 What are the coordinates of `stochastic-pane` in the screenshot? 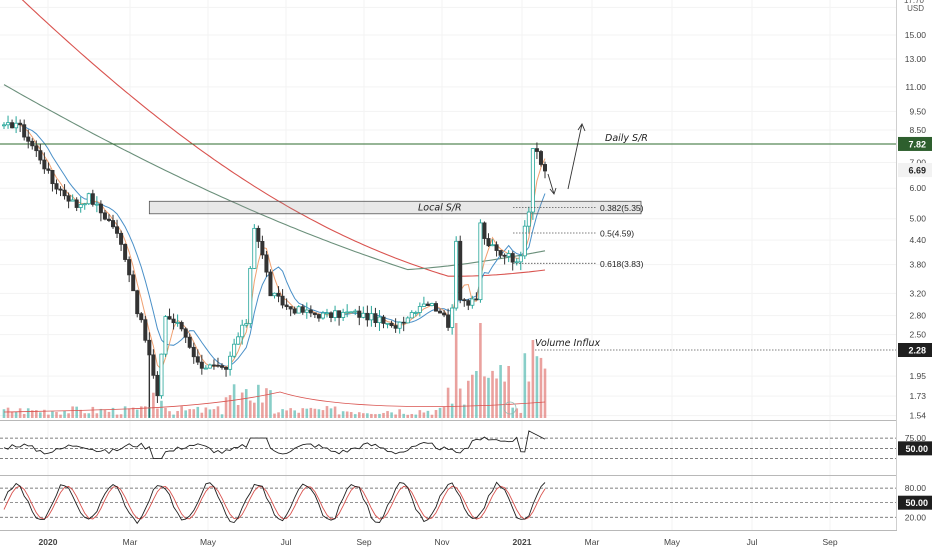 It's located at (448, 503).